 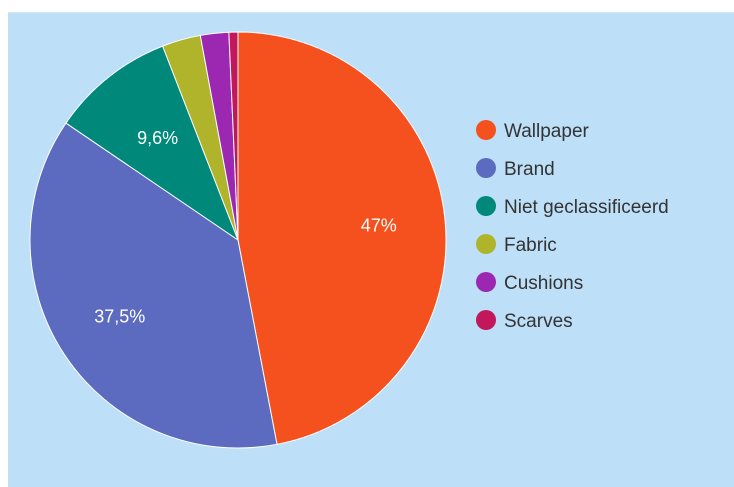 What do you see at coordinates (529, 169) in the screenshot?
I see `legend-label-brand: Brand` at bounding box center [529, 169].